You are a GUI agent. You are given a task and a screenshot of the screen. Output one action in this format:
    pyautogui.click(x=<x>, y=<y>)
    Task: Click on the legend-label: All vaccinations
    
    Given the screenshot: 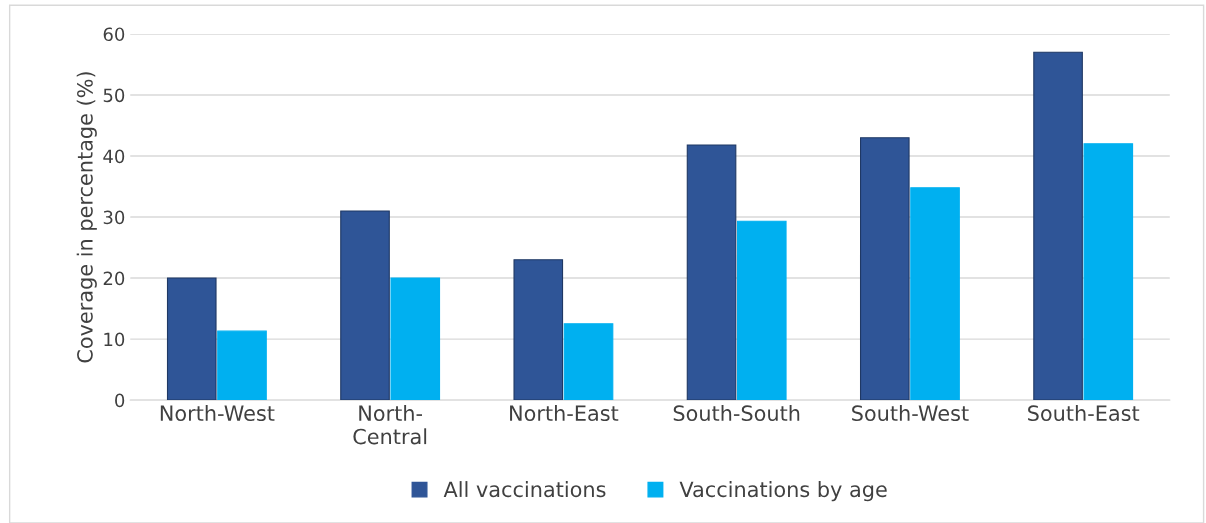 What is the action you would take?
    pyautogui.click(x=524, y=489)
    